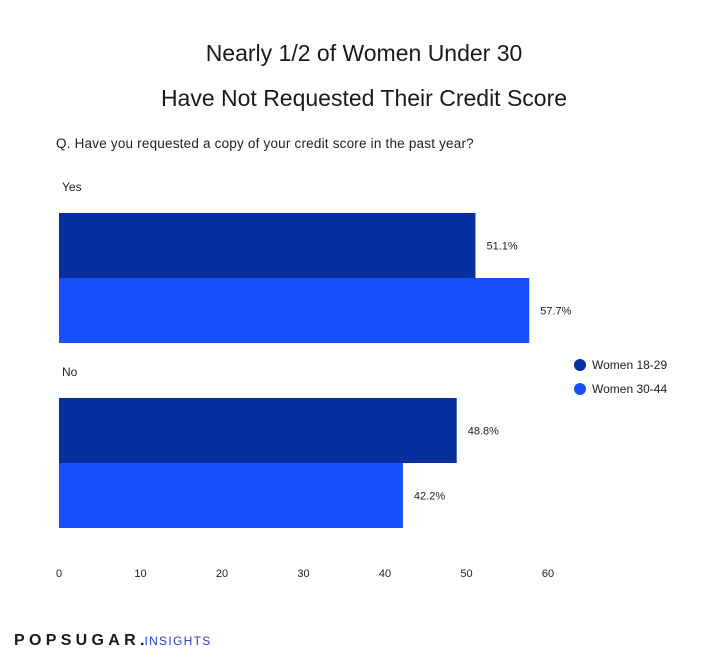 This screenshot has height=661, width=728. I want to click on x-tick-label: 40, so click(385, 574).